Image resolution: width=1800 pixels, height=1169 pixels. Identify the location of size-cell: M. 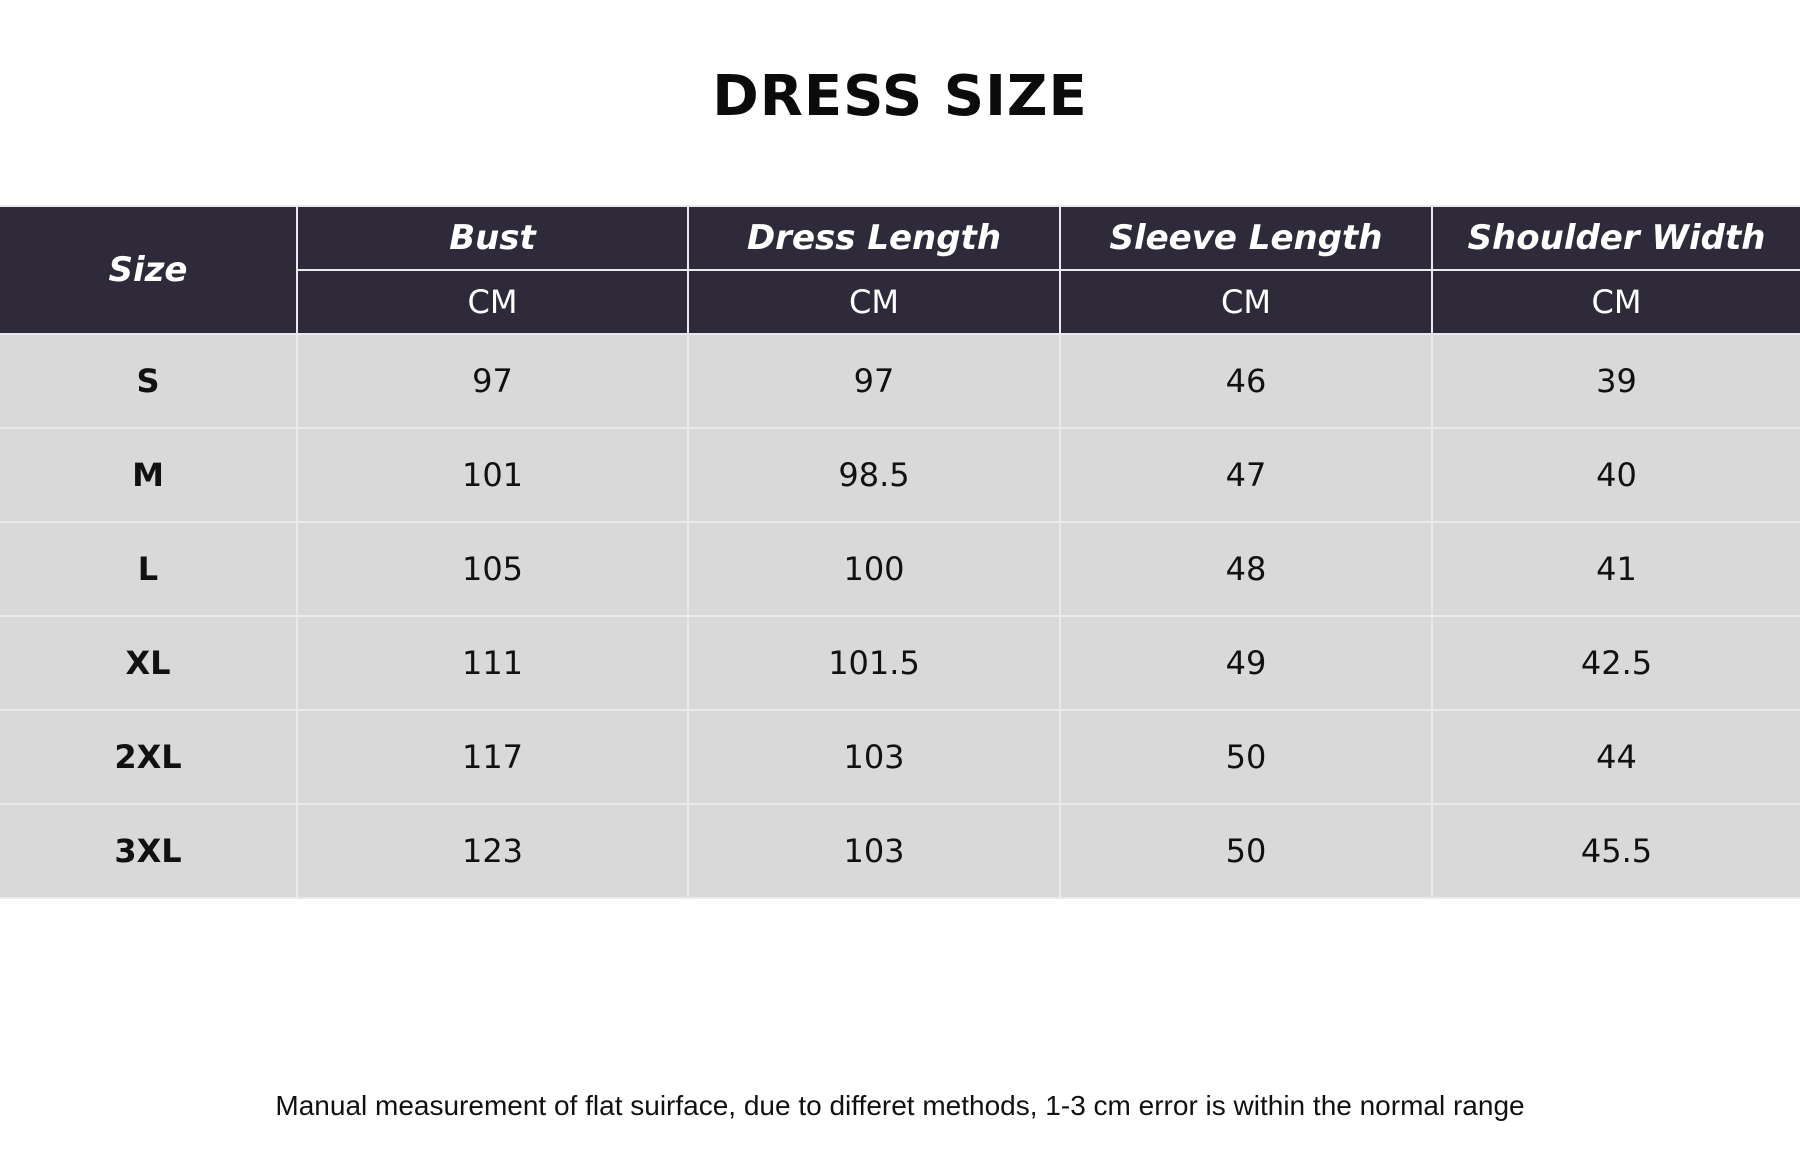
(149, 475).